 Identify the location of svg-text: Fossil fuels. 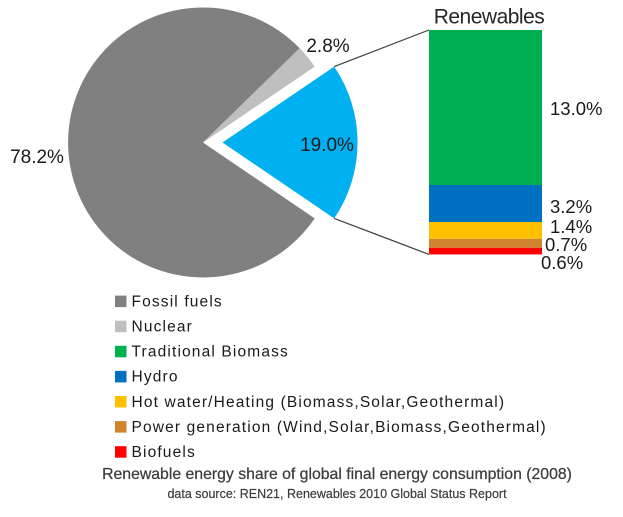
(177, 301).